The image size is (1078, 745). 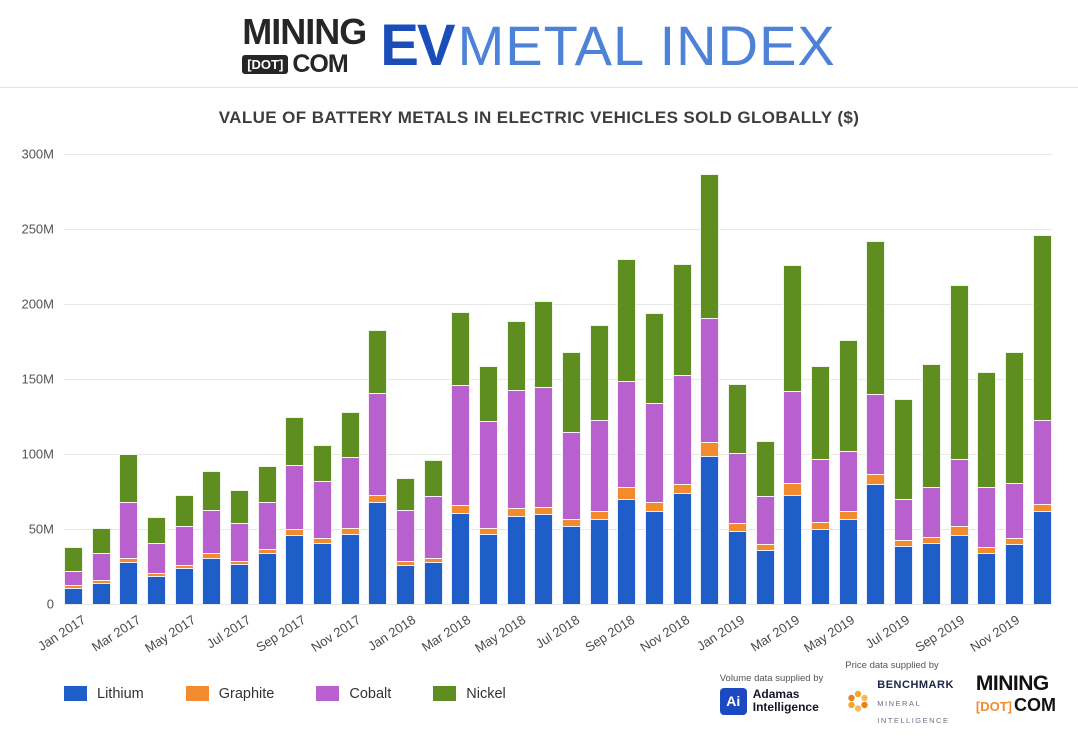 I want to click on bar-dec-2019, so click(x=1042, y=379).